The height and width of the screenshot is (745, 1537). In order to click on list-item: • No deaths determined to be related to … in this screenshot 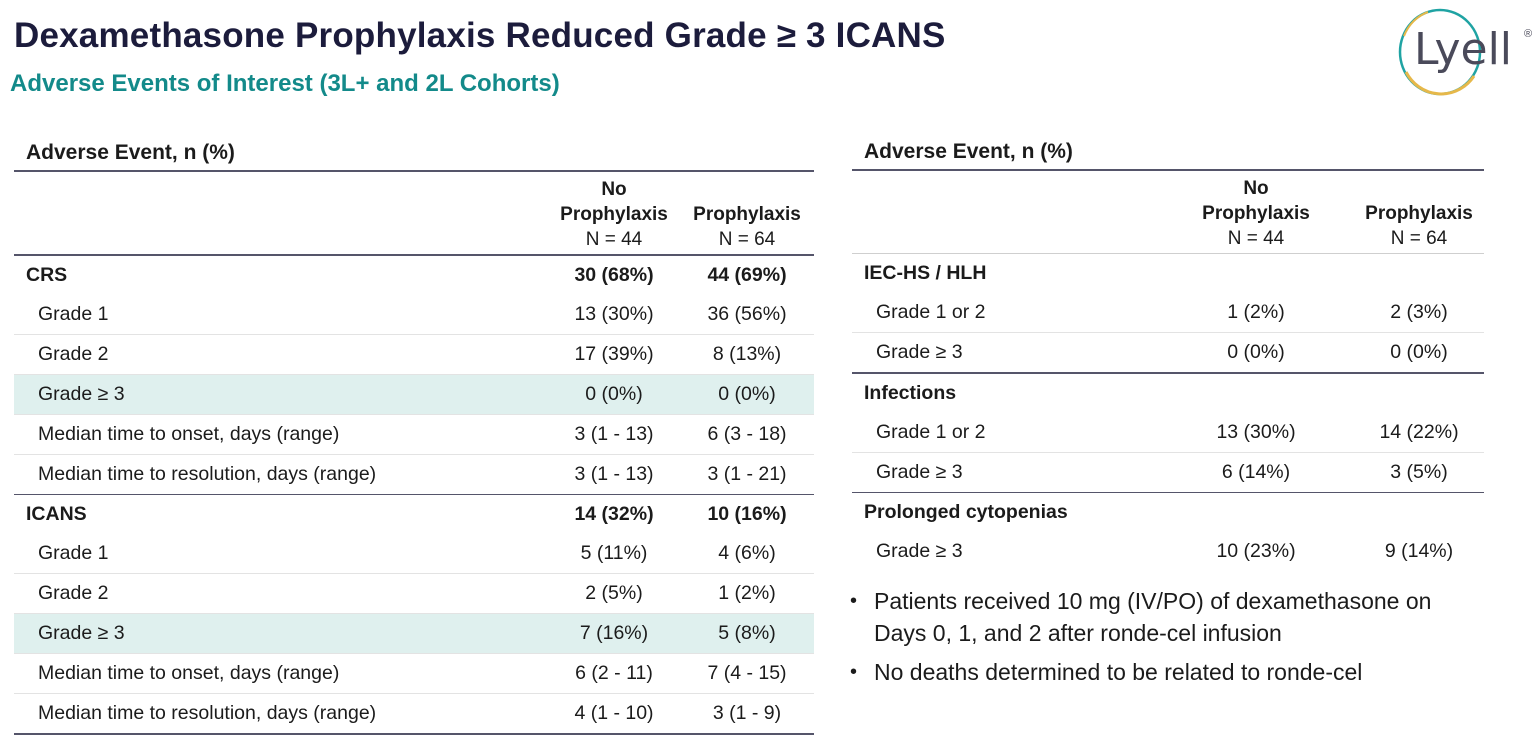, I will do `click(1170, 672)`.